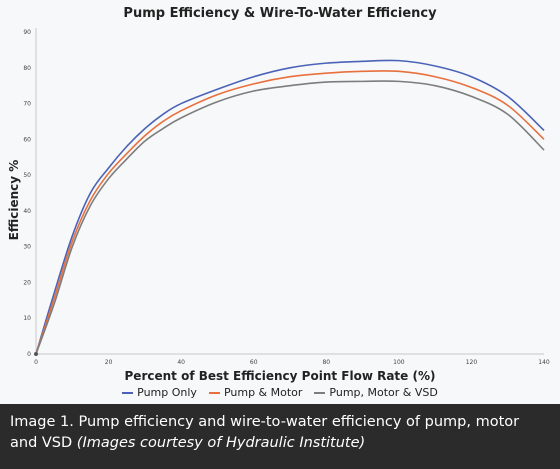 The height and width of the screenshot is (469, 560). What do you see at coordinates (27, 211) in the screenshot?
I see `y-tick-label: 40` at bounding box center [27, 211].